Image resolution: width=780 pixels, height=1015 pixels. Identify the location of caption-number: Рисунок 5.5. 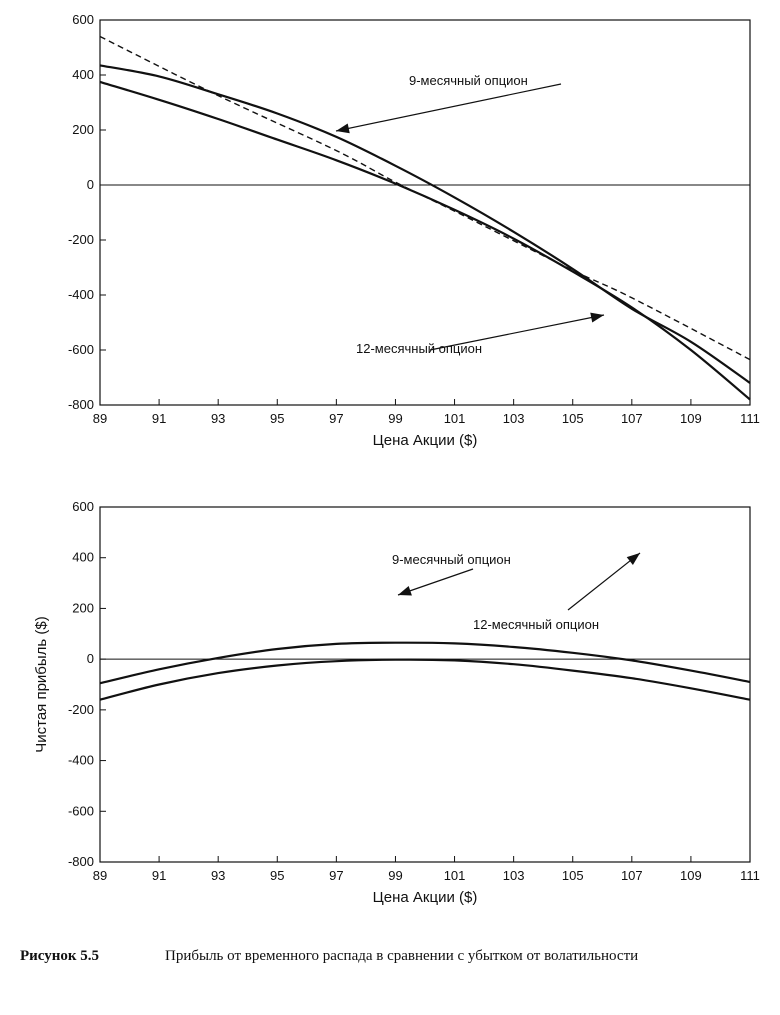
(60, 956).